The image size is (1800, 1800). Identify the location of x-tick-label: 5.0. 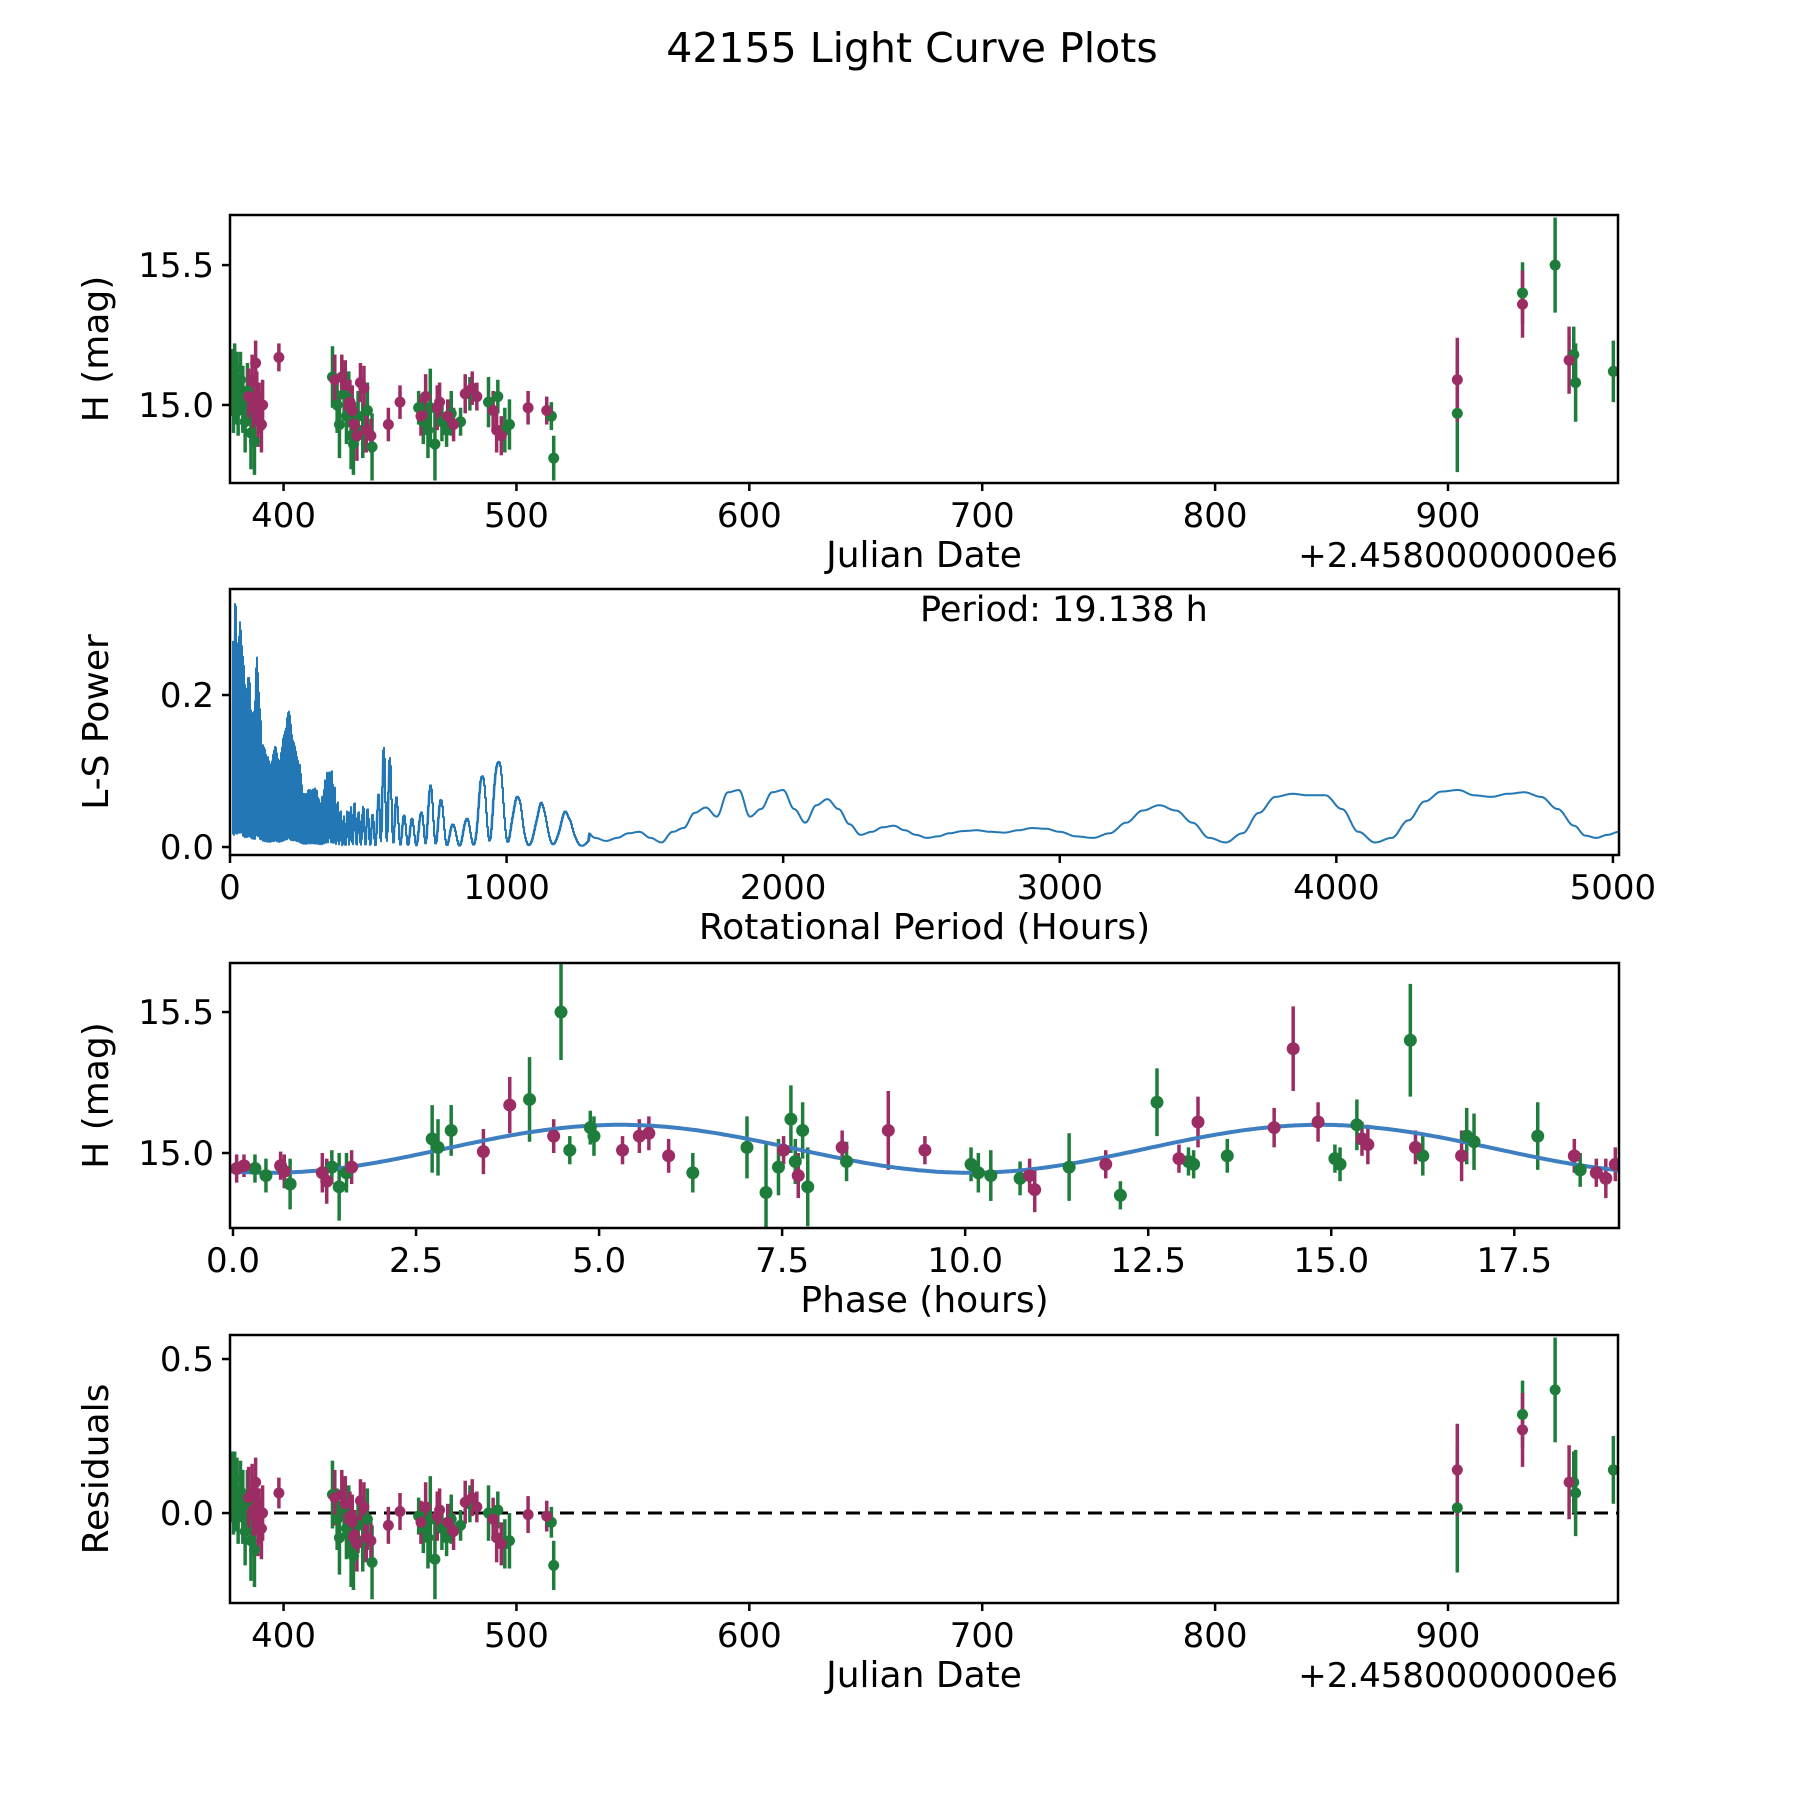
(599, 1261).